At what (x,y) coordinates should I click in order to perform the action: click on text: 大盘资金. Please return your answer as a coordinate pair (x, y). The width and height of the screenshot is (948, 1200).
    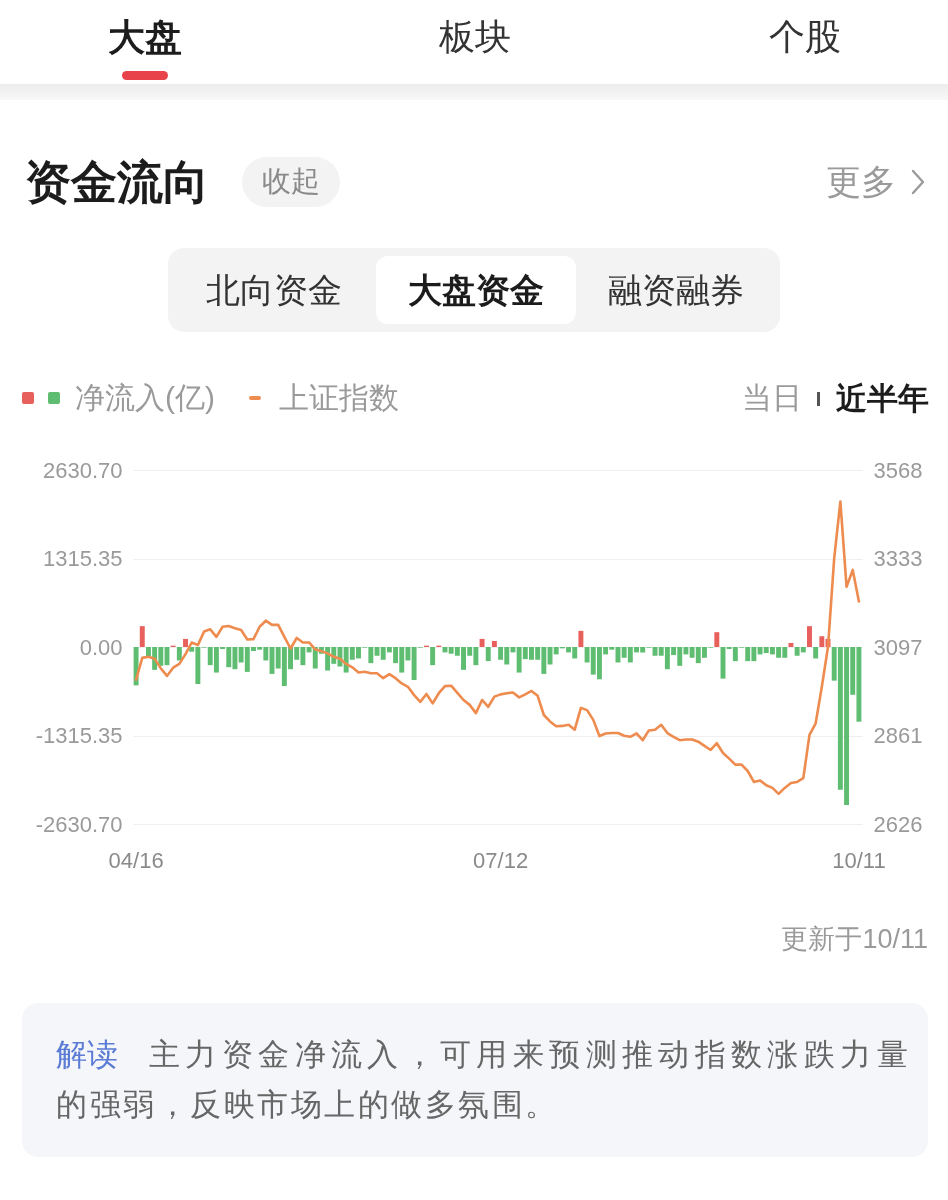
    Looking at the image, I should click on (476, 290).